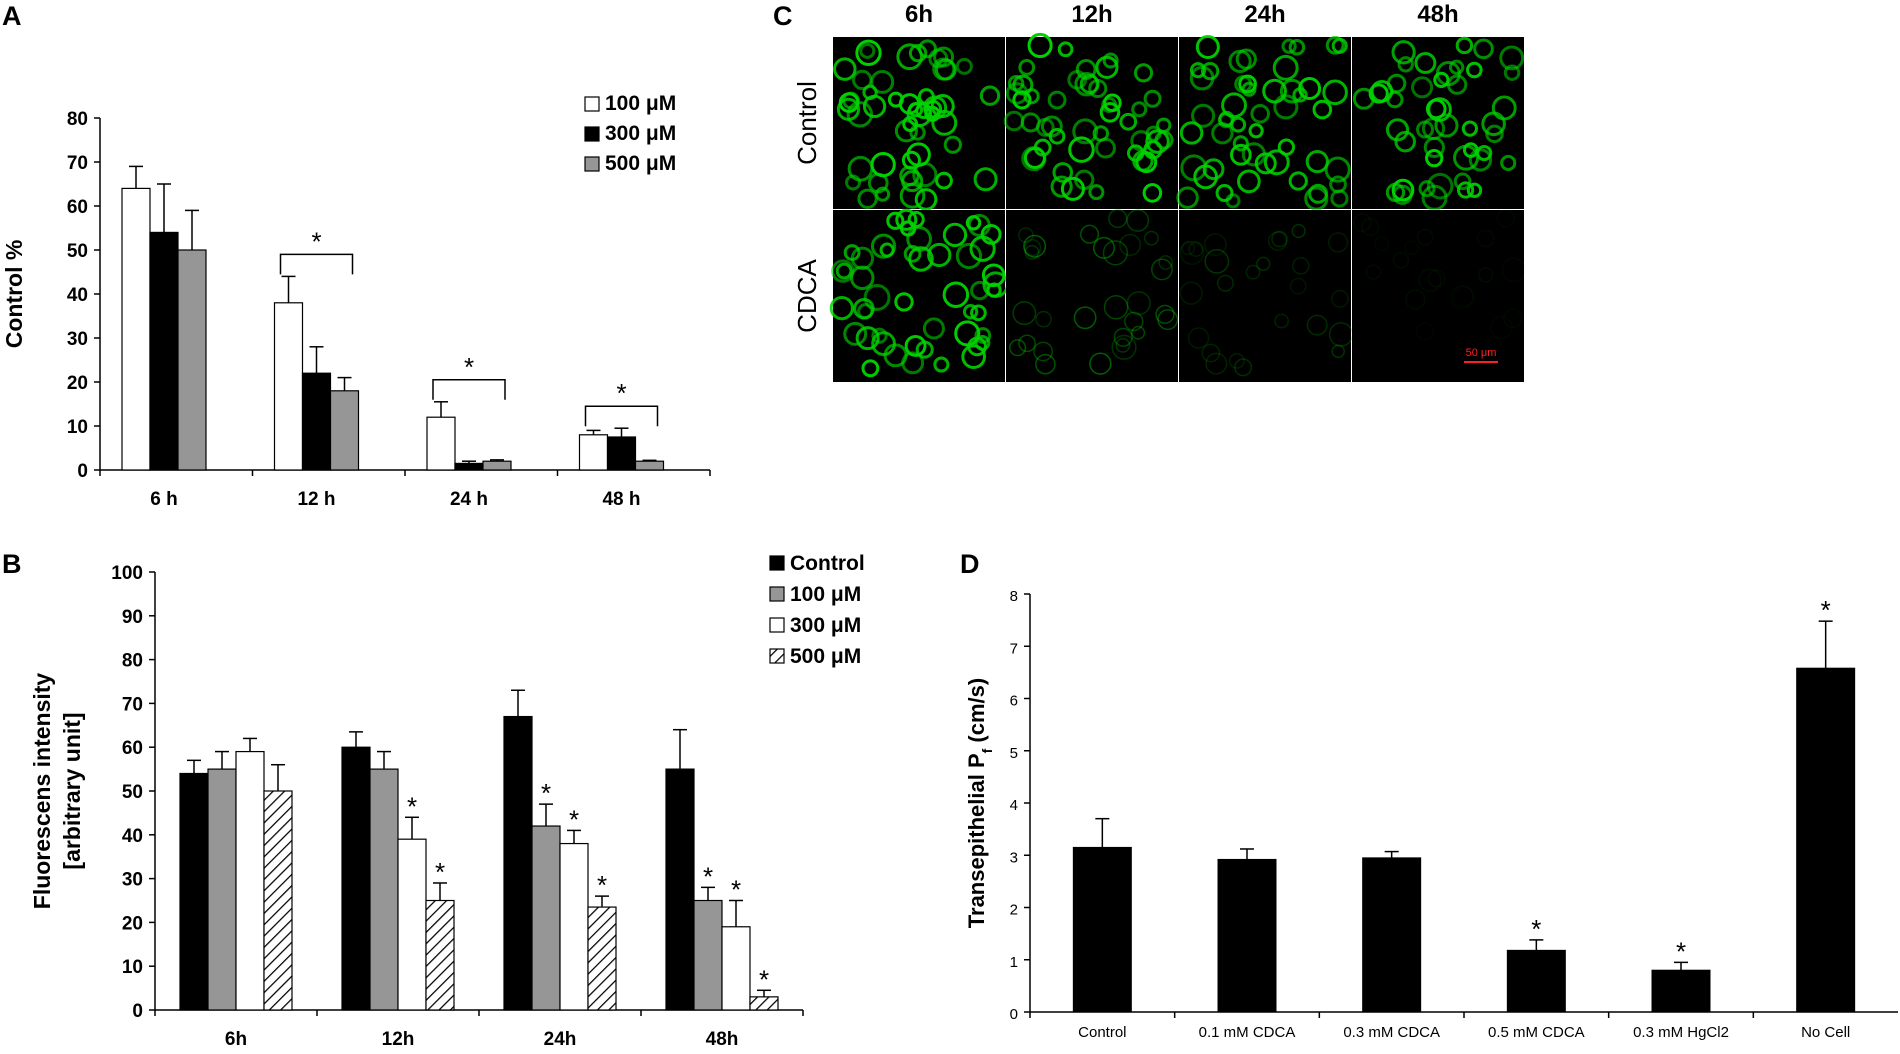 The height and width of the screenshot is (1054, 1900). What do you see at coordinates (77, 163) in the screenshot?
I see `a-y-tick-label: 70` at bounding box center [77, 163].